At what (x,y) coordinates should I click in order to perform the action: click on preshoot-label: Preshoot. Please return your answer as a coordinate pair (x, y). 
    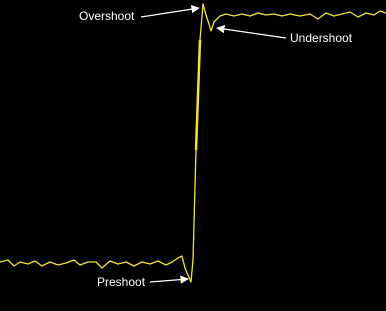
    Looking at the image, I should click on (121, 282).